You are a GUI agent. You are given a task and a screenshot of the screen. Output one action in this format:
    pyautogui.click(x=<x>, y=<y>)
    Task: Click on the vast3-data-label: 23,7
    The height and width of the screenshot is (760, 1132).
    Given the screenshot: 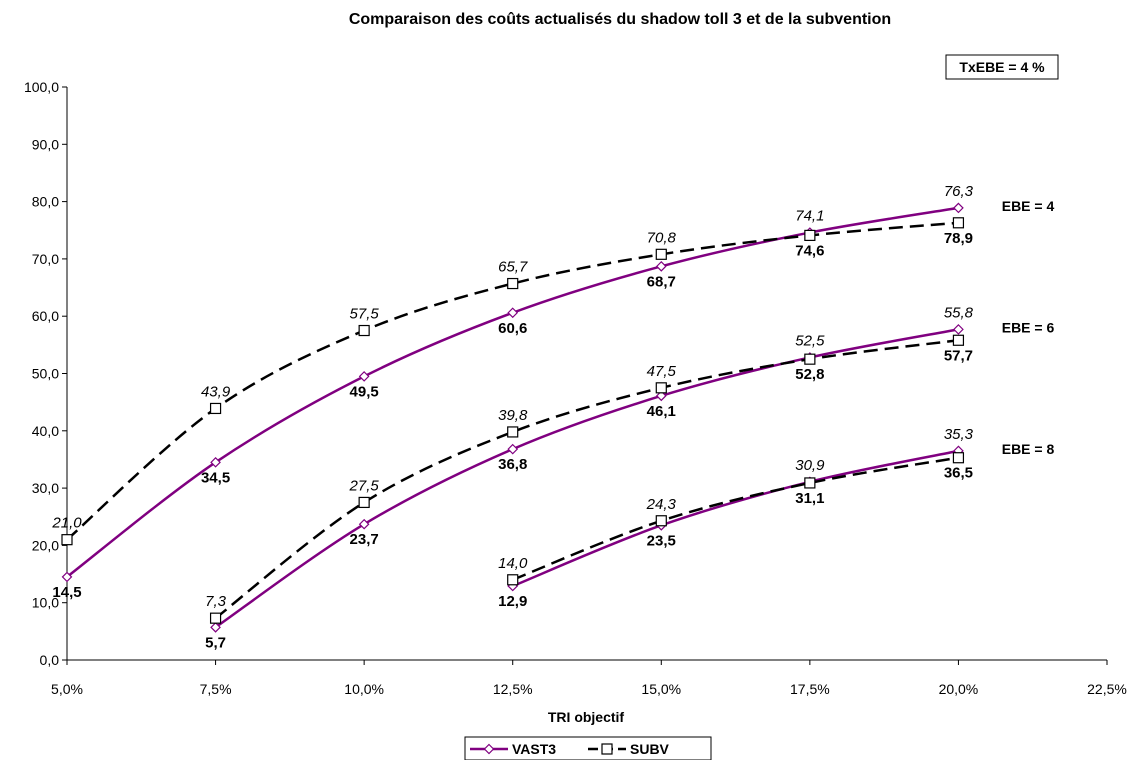 What is the action you would take?
    pyautogui.click(x=364, y=539)
    